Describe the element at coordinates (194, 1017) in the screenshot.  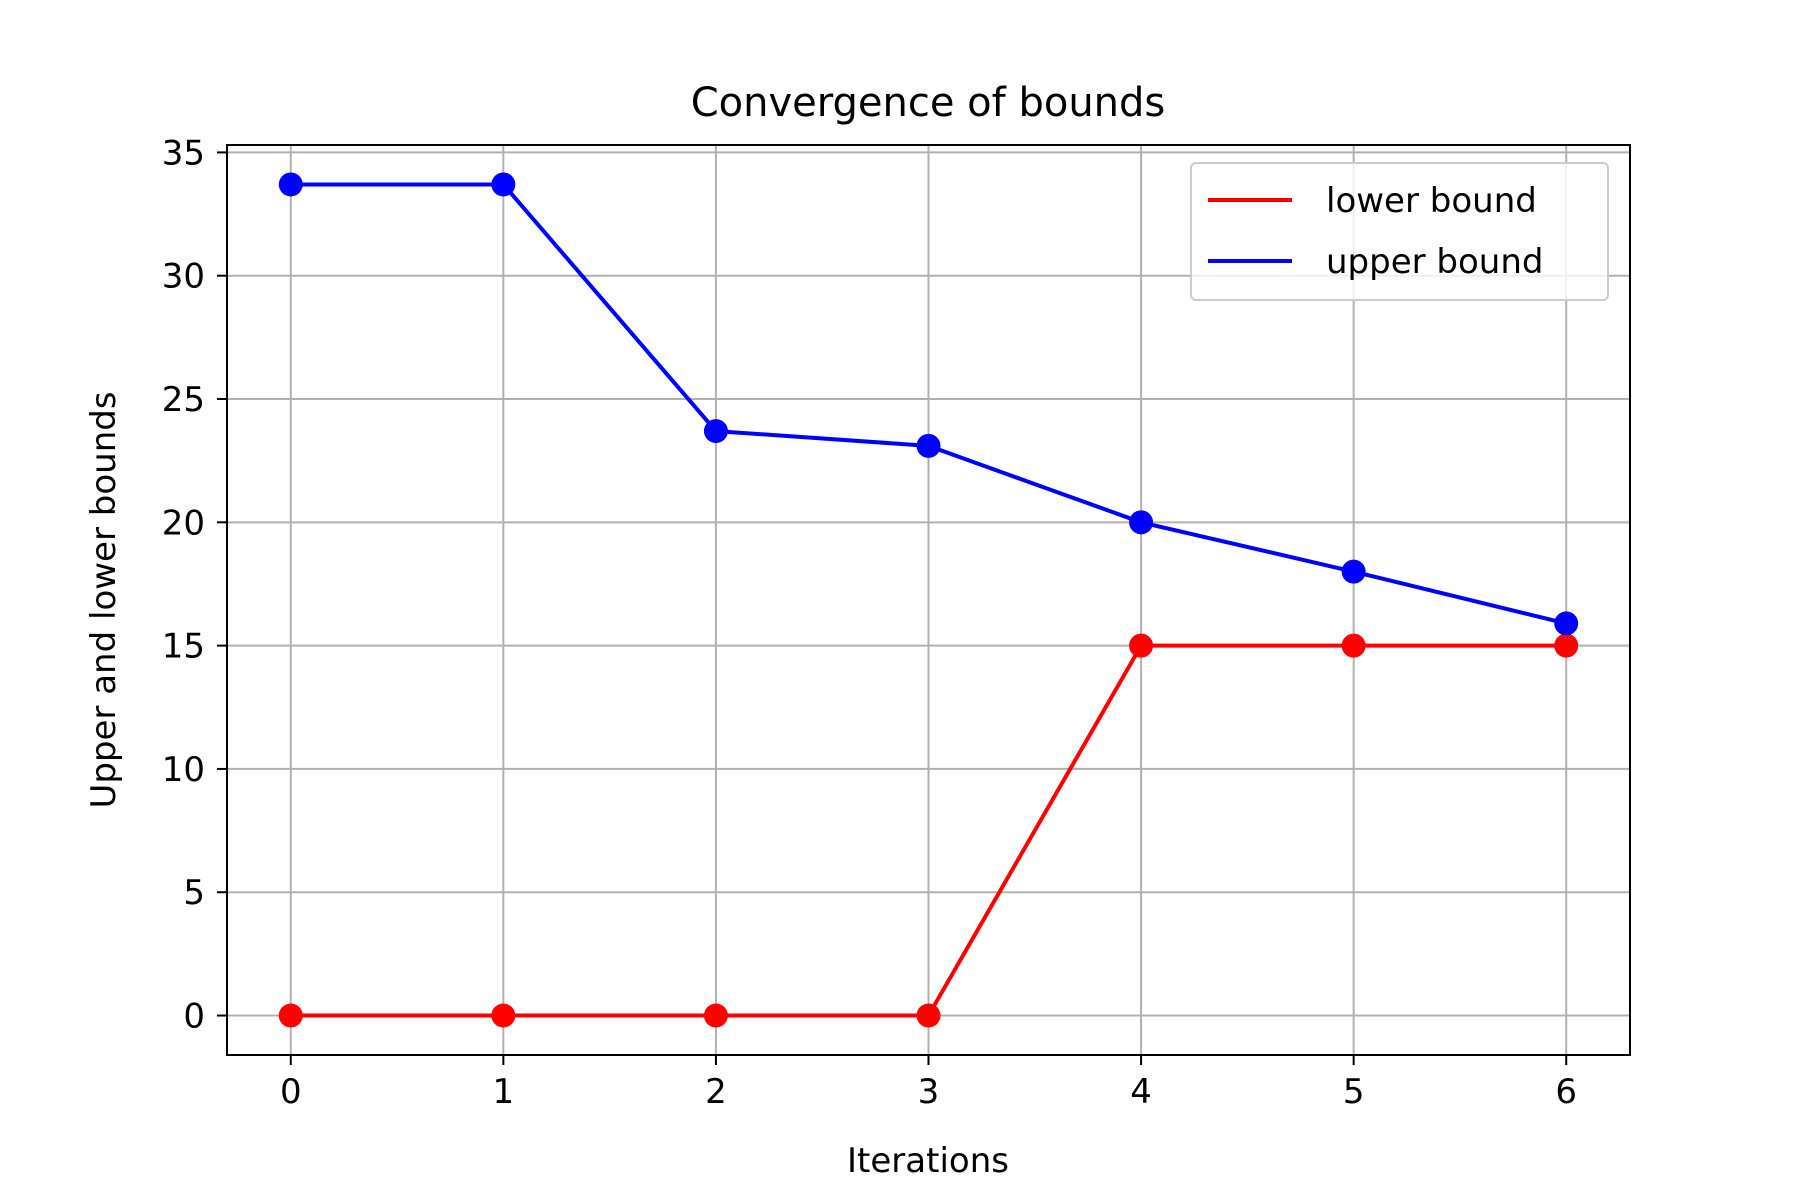
I see `y-tick-label: 0` at that location.